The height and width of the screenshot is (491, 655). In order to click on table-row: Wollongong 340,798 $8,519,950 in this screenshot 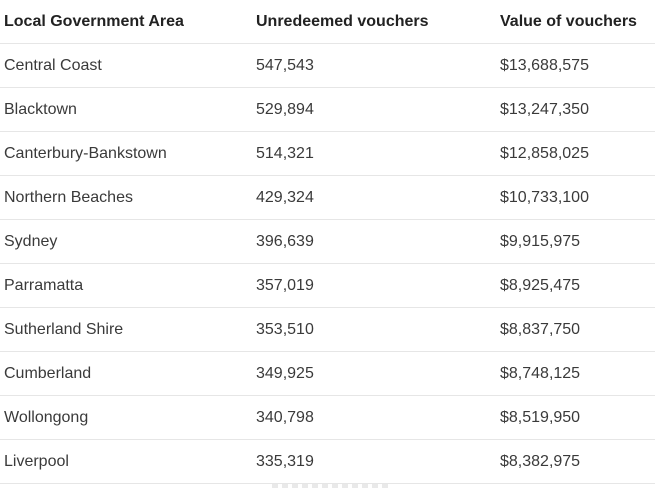, I will do `click(327, 417)`.